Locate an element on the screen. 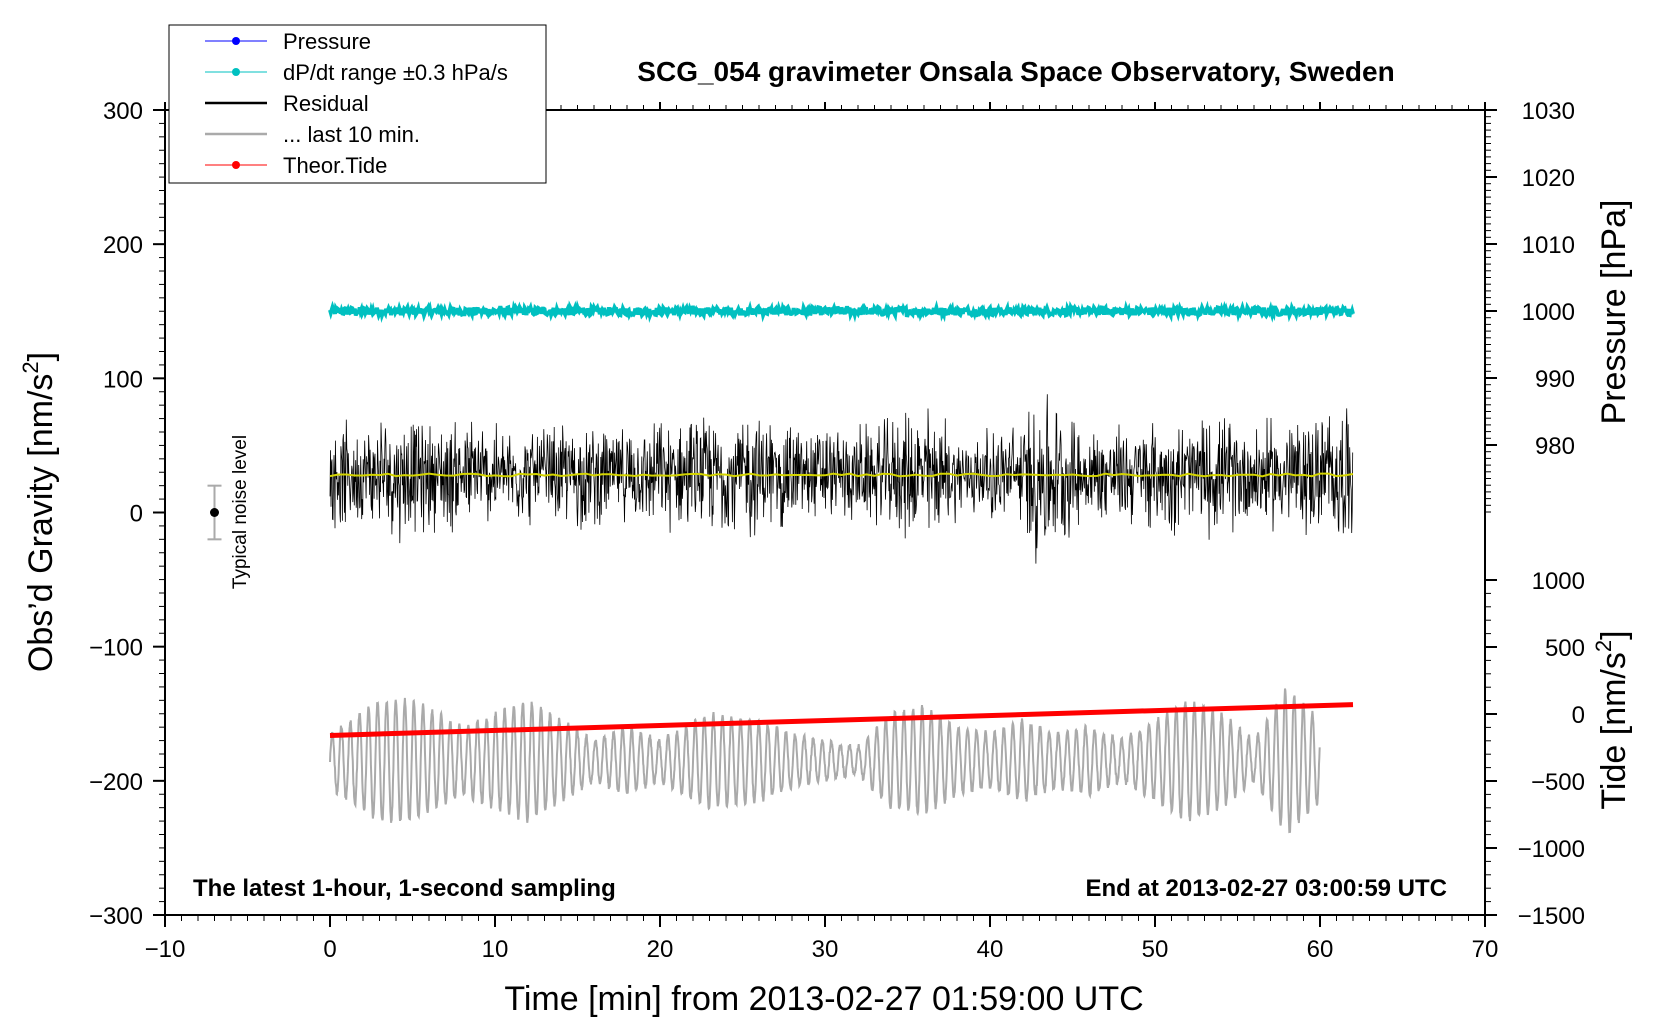  bottom-right-note: End at 2013-02-27 03:00:59 UTC is located at coordinates (1267, 888).